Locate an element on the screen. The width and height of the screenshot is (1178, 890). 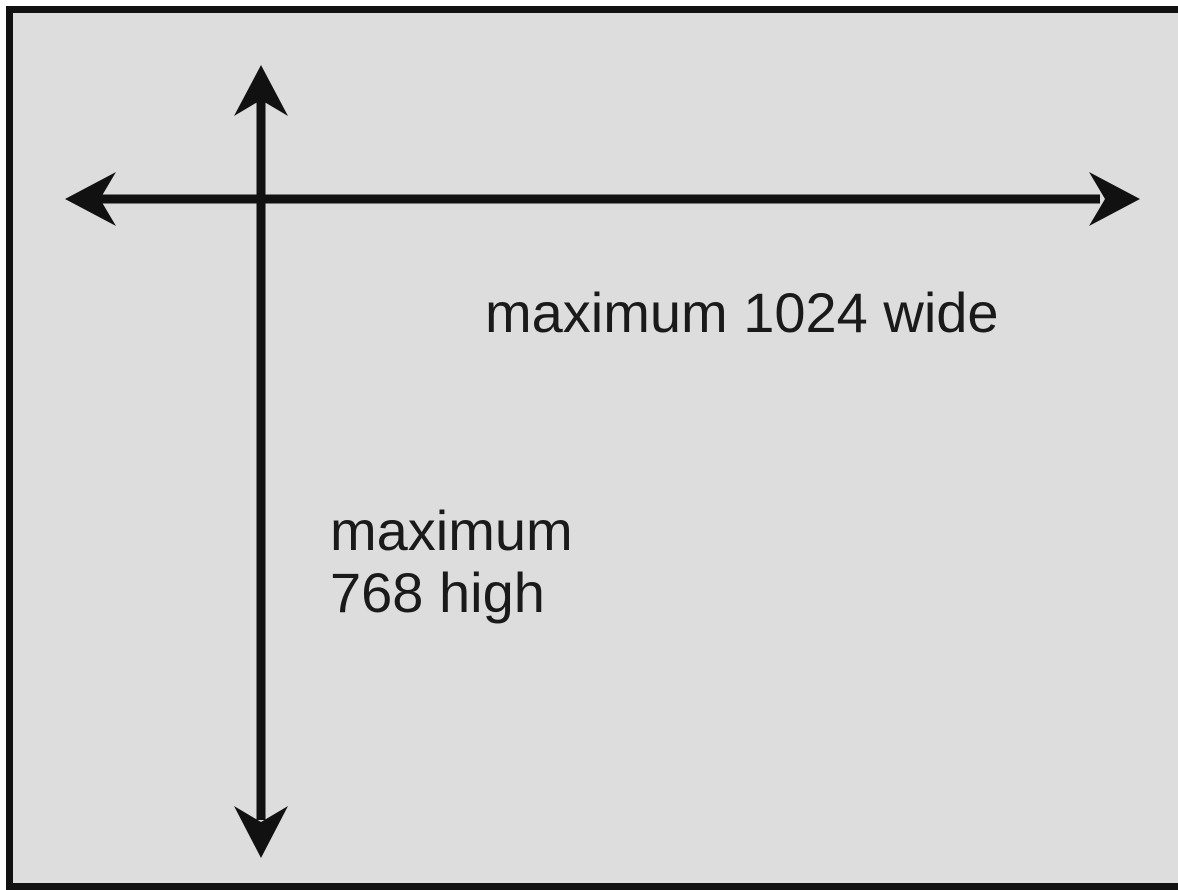
height-label: maximum 768 high is located at coordinates (451, 562).